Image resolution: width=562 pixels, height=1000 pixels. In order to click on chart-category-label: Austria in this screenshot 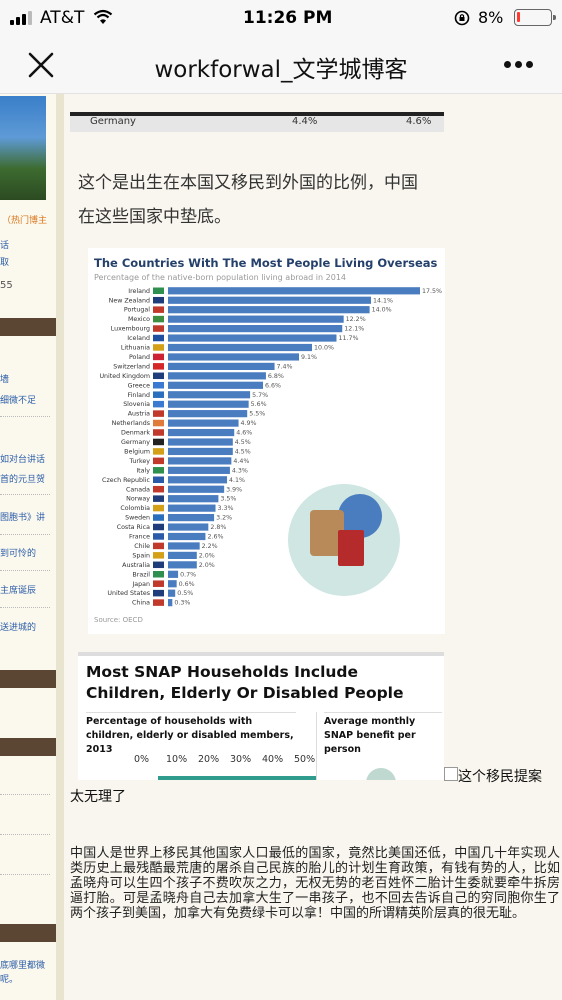, I will do `click(139, 414)`.